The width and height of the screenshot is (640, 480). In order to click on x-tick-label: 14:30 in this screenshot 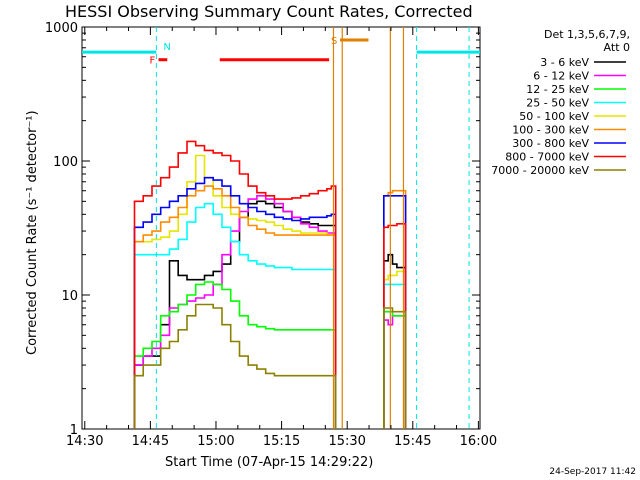, I will do `click(84, 441)`.